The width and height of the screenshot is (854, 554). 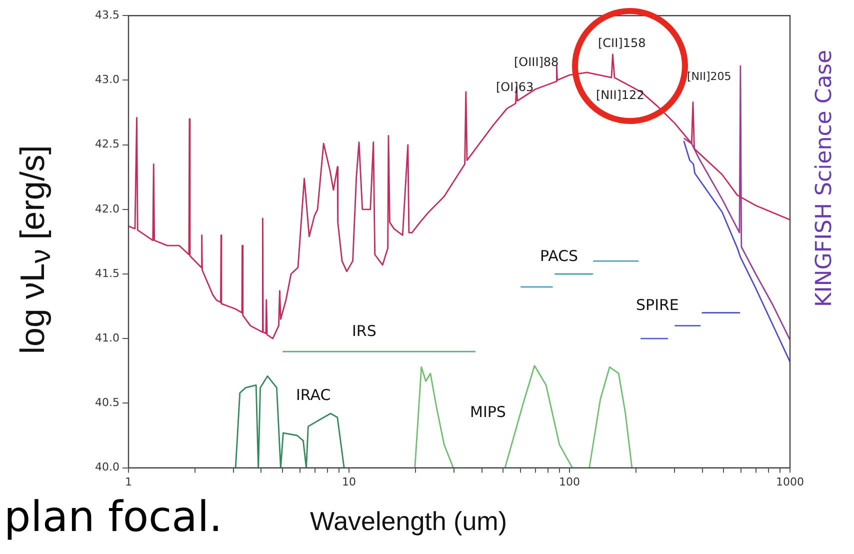 I want to click on y-tick-label: 41.5, so click(x=107, y=273).